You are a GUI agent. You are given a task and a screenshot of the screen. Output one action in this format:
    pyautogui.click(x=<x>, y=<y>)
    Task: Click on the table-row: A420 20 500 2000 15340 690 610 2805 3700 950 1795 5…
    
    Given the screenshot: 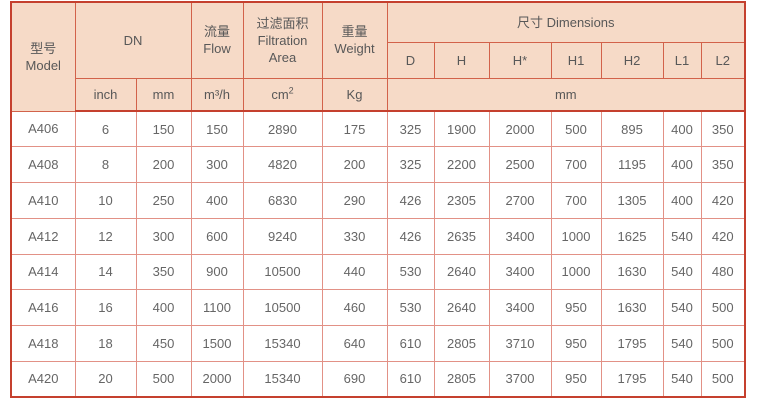 What is the action you would take?
    pyautogui.click(x=378, y=379)
    